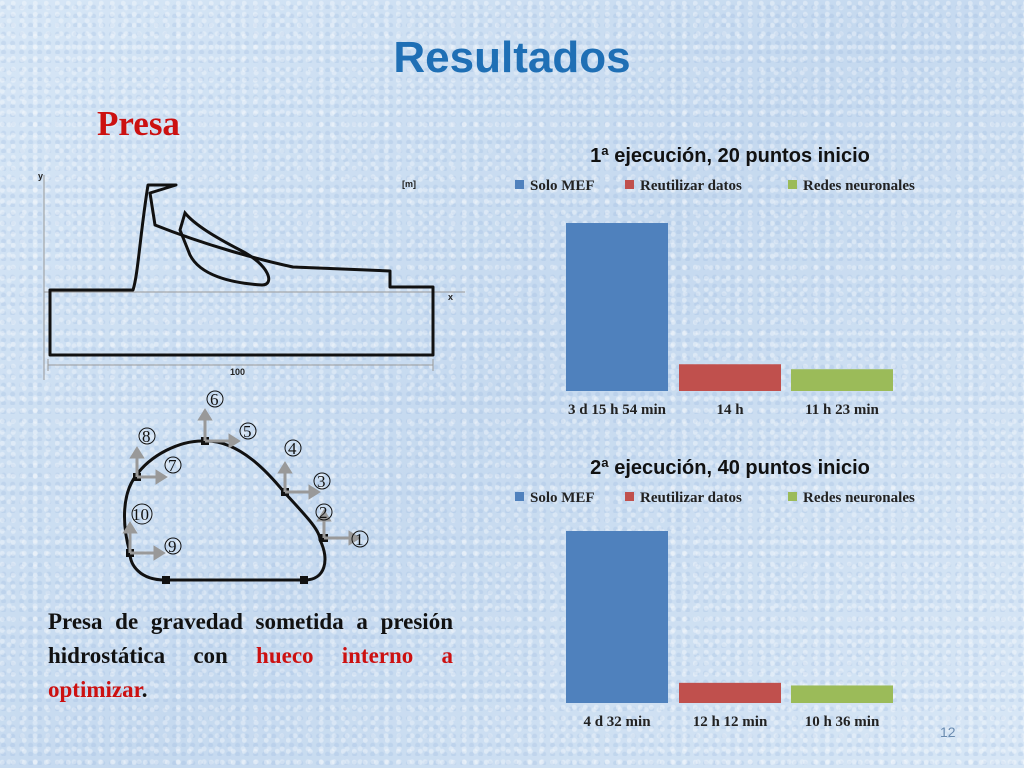 The width and height of the screenshot is (1024, 768). What do you see at coordinates (512, 57) in the screenshot?
I see `slide-title: Resultados` at bounding box center [512, 57].